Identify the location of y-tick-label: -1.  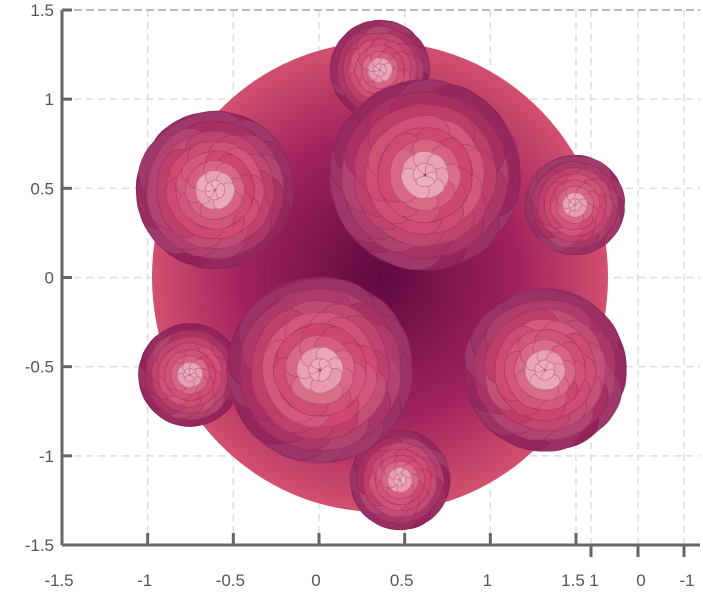
(46, 456).